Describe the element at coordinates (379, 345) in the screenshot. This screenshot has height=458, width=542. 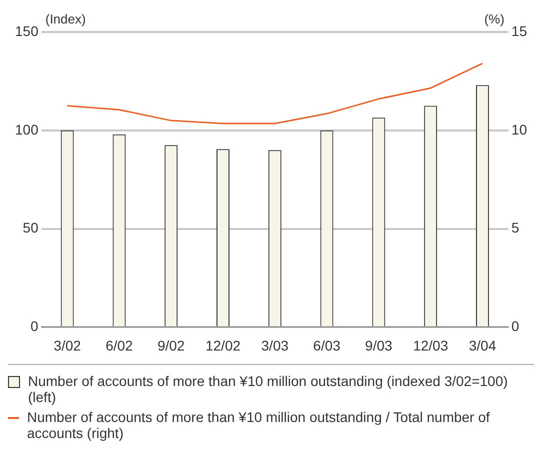
I see `x-tick-label: 9/03` at that location.